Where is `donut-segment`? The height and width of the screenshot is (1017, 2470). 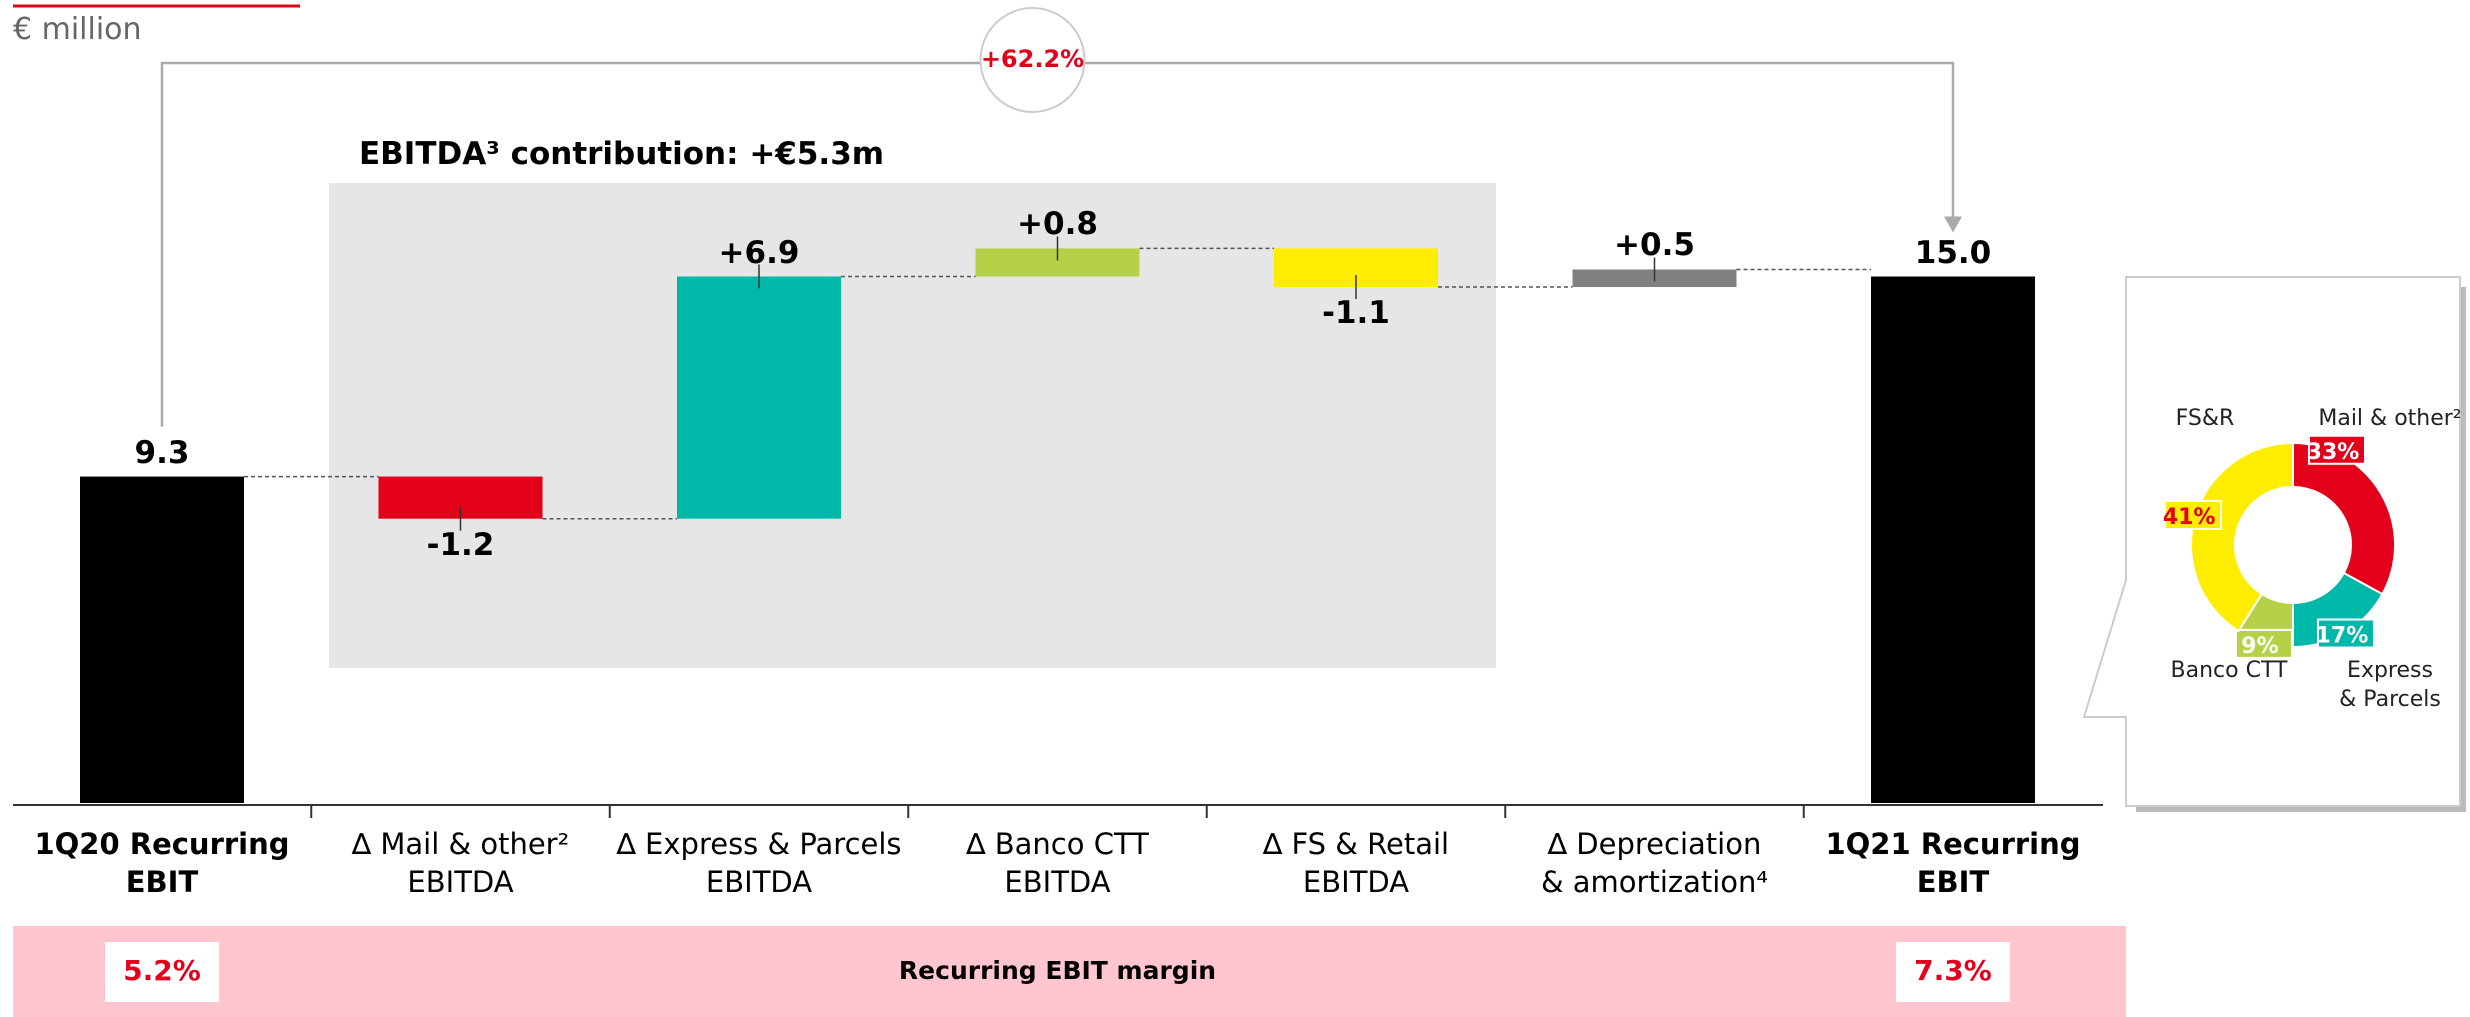
donut-segment is located at coordinates (2242, 537).